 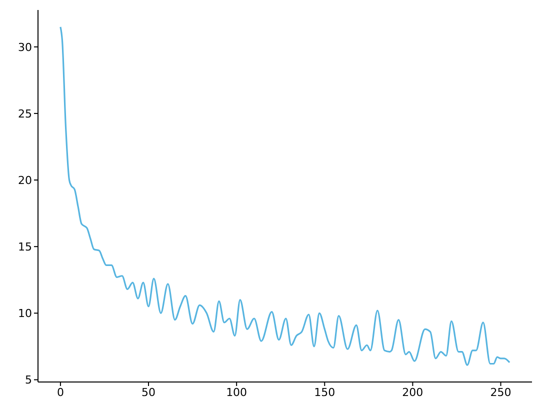 I want to click on x-tick-label: 50, so click(x=149, y=392).